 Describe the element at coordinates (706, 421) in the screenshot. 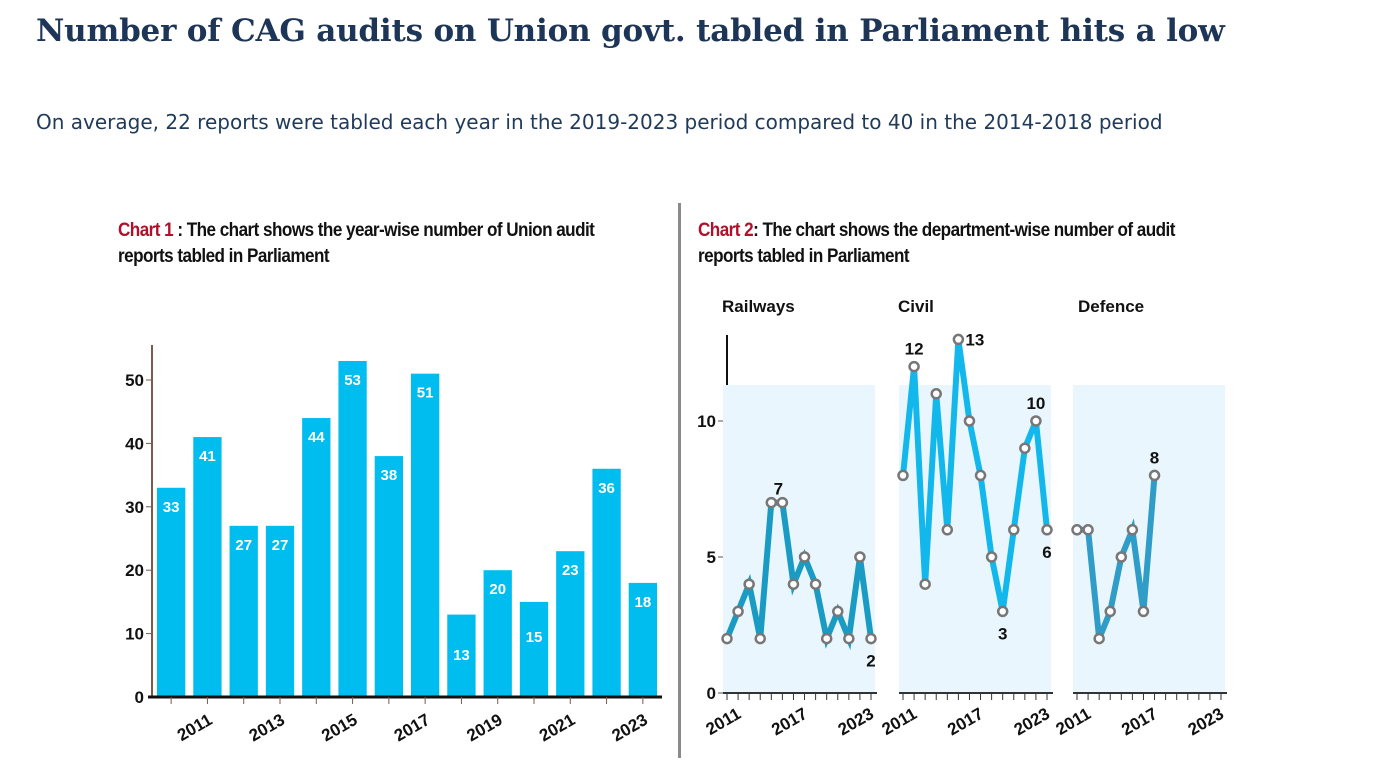

I see `chart-2-y-tick-label: 10` at that location.